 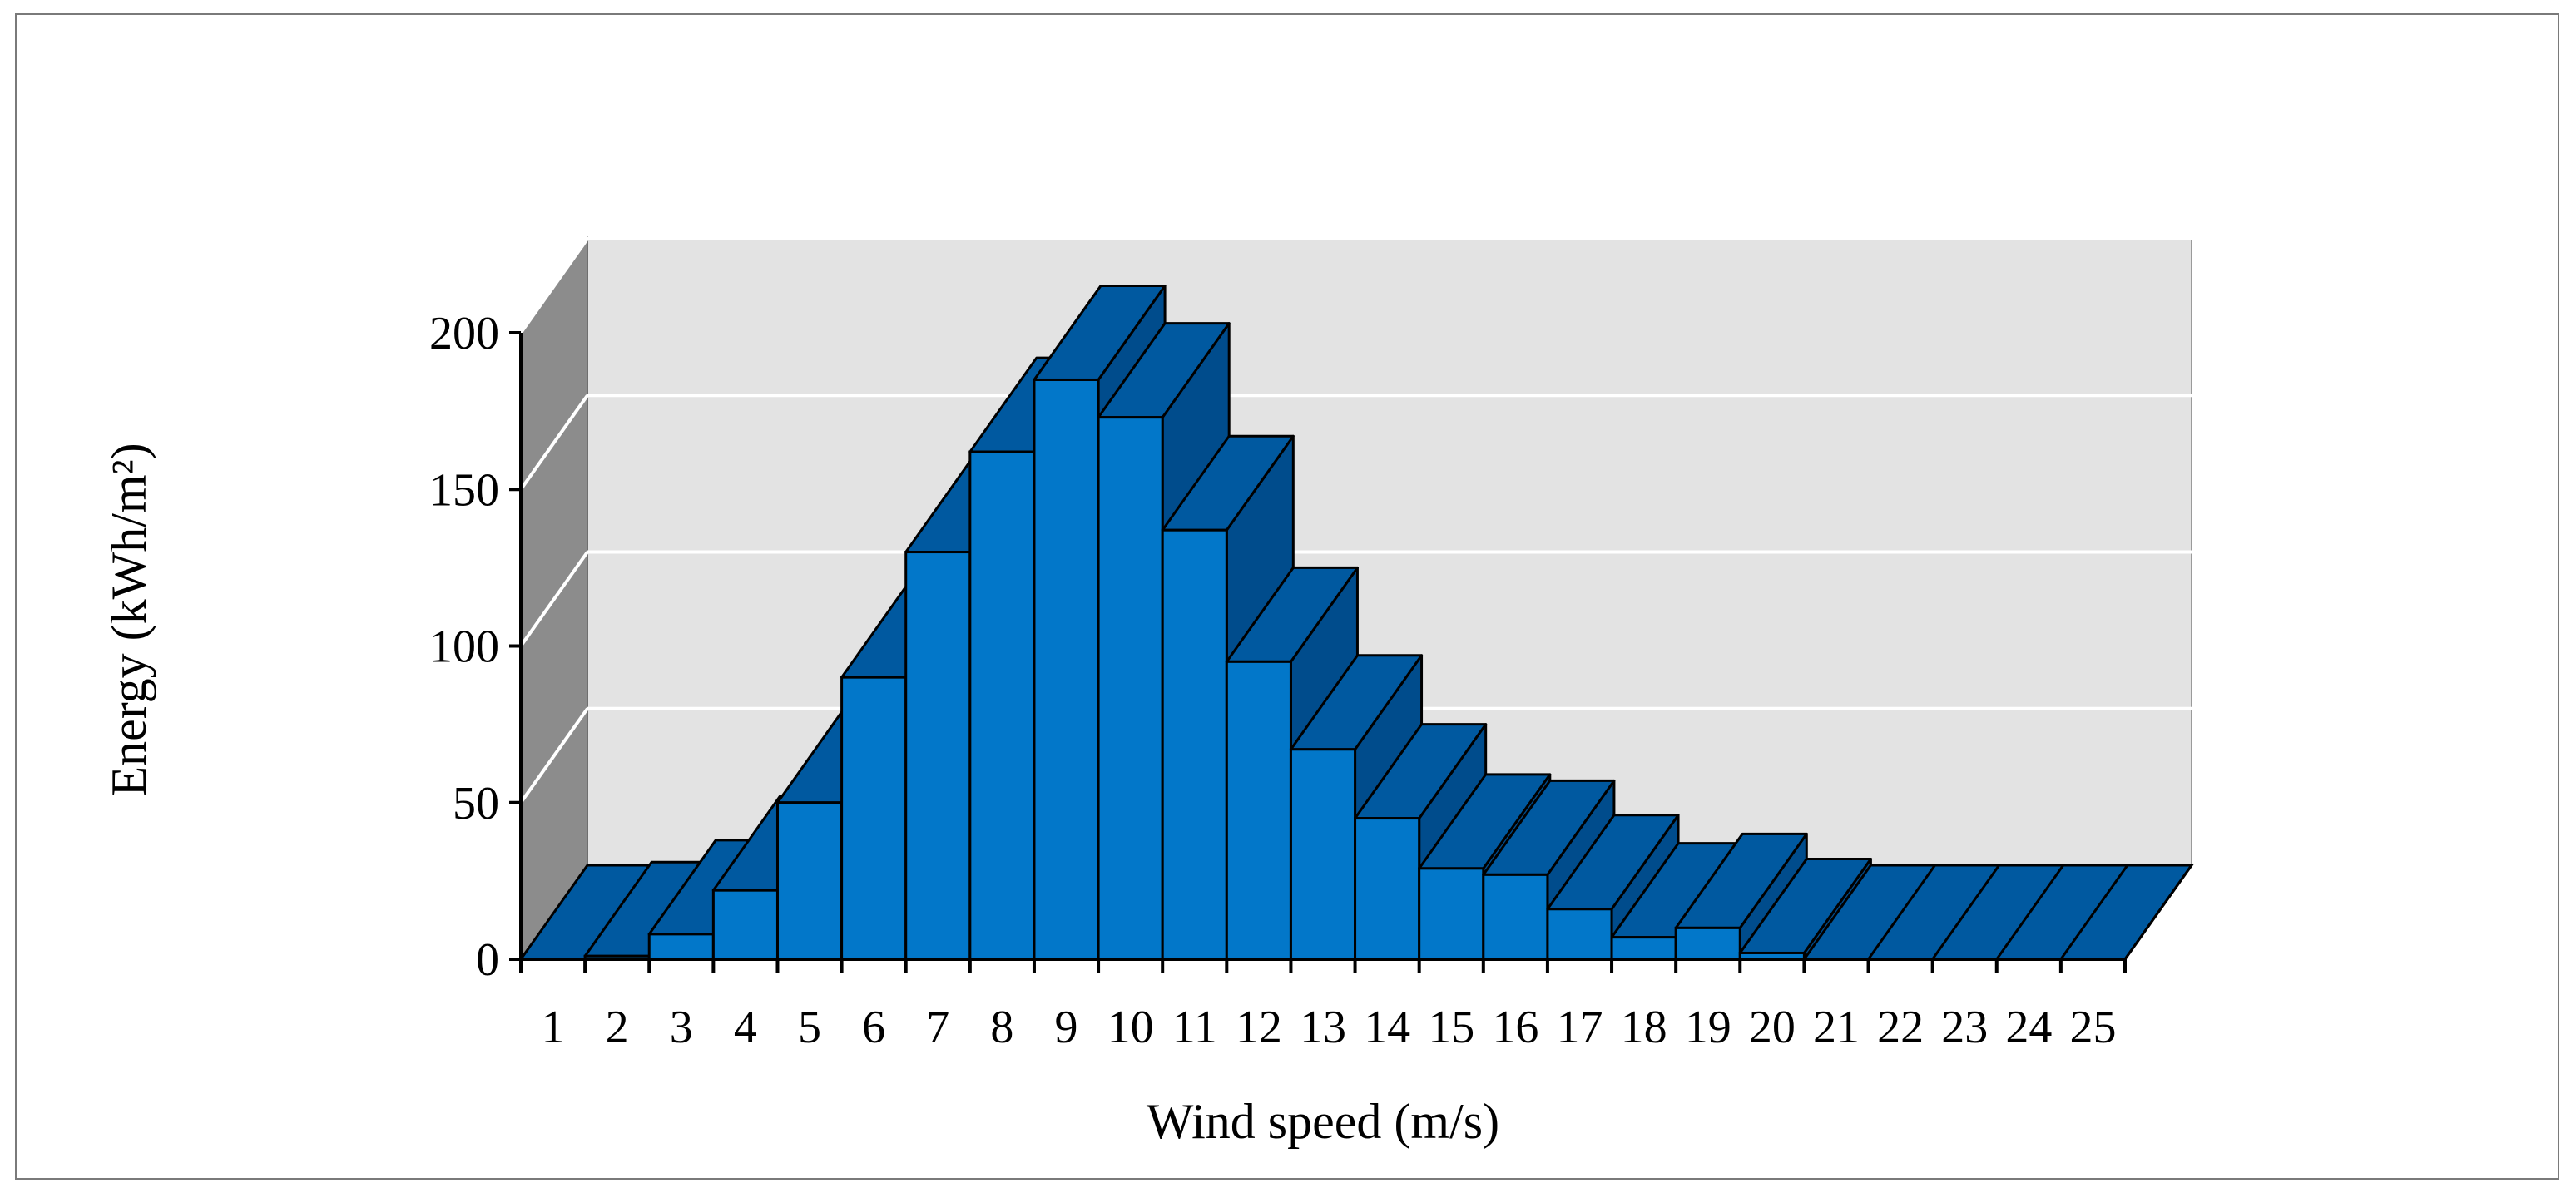 I want to click on x-tick-label: 16, so click(x=1515, y=1027).